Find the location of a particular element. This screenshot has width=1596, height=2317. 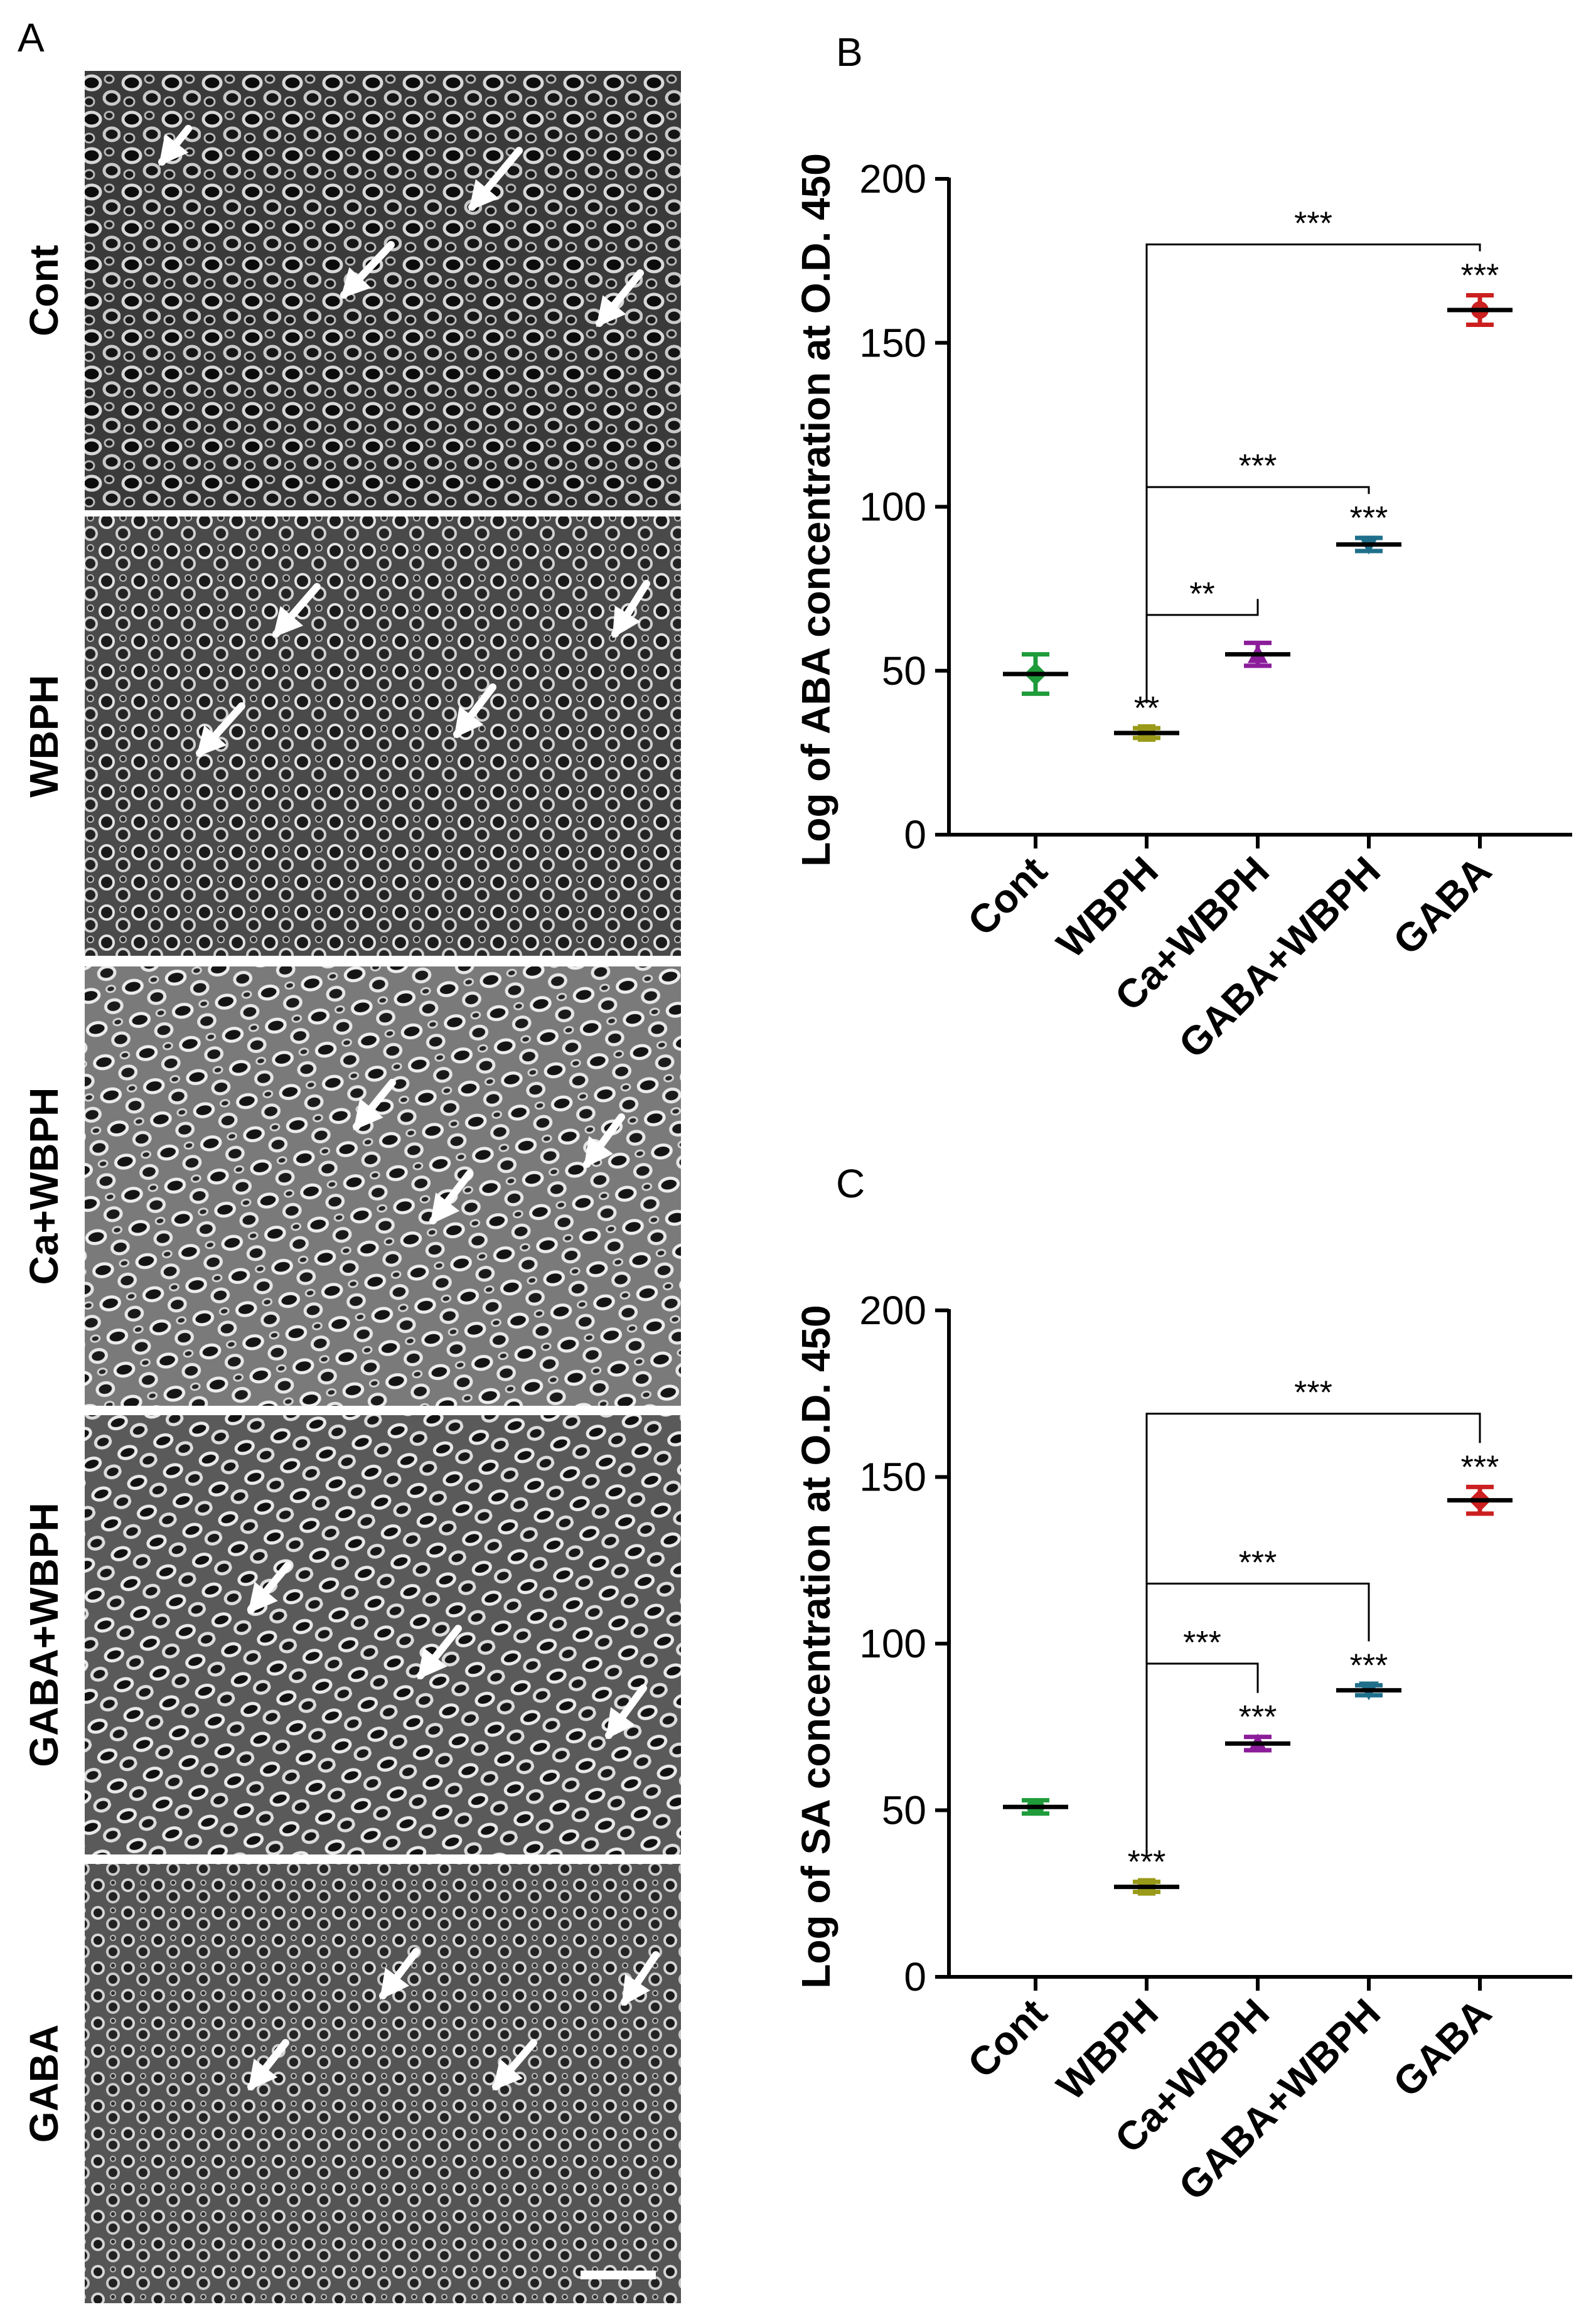

micrograph-row: Ca+WBPH is located at coordinates (351, 1186).